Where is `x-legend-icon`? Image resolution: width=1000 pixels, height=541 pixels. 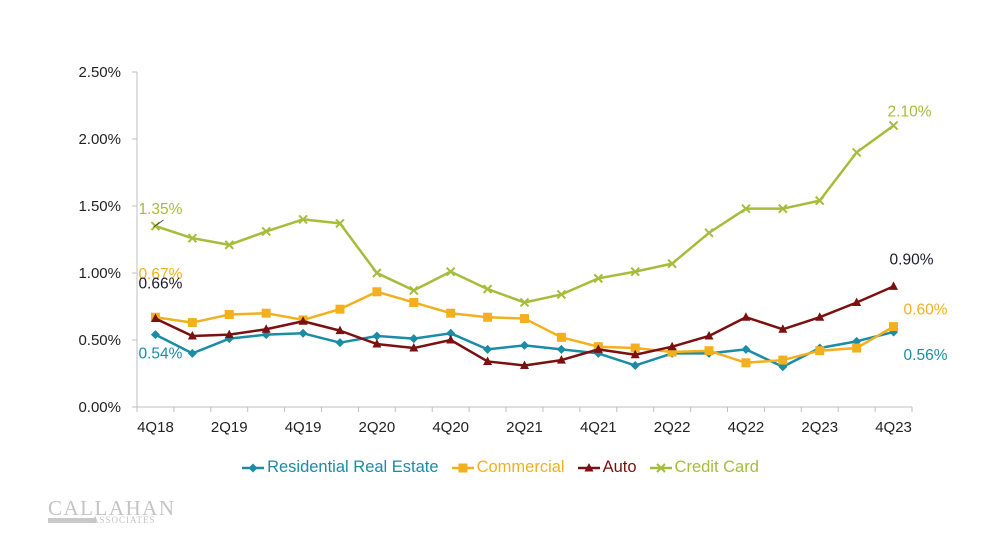
x-legend-icon is located at coordinates (660, 467).